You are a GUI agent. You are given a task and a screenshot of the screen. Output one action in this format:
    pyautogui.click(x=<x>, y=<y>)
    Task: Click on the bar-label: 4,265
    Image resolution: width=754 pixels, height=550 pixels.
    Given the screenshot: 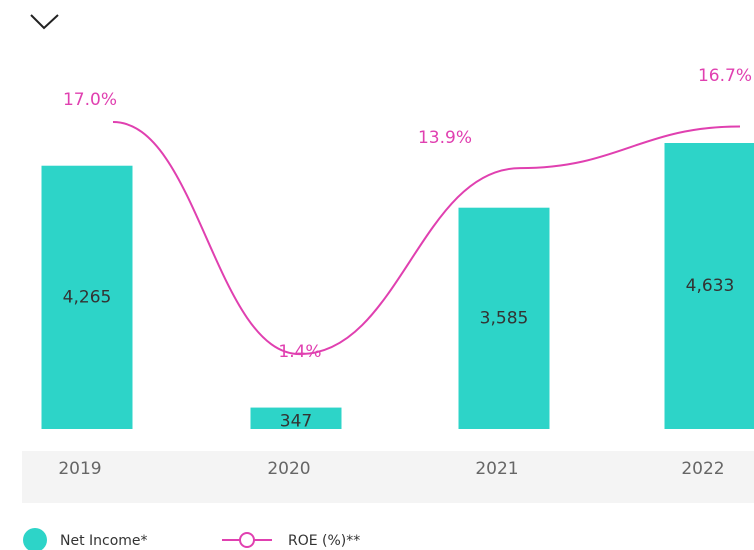 What is the action you would take?
    pyautogui.click(x=87, y=297)
    